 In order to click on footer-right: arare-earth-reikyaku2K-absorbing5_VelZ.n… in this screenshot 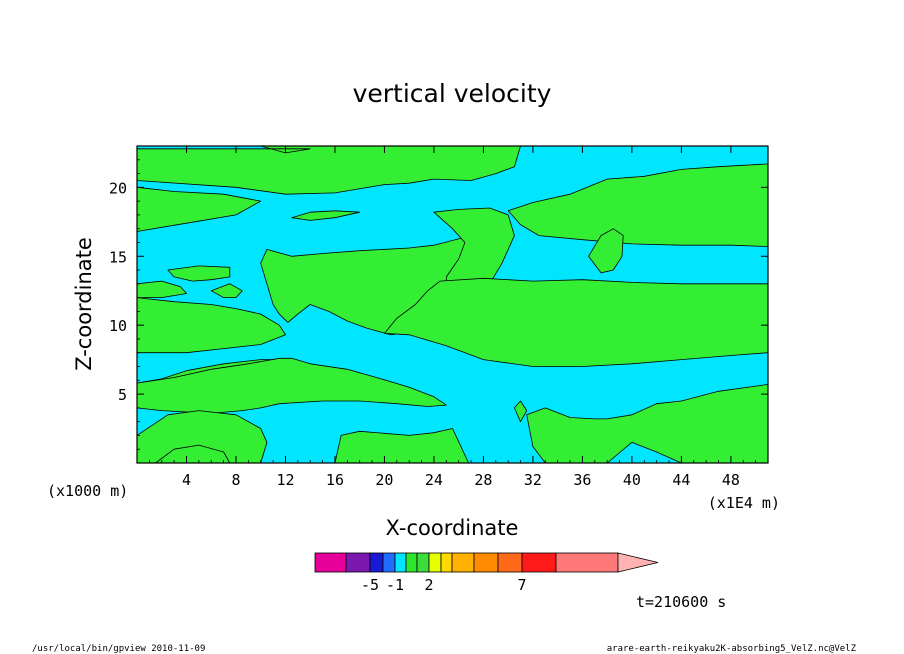, I will do `click(732, 649)`.